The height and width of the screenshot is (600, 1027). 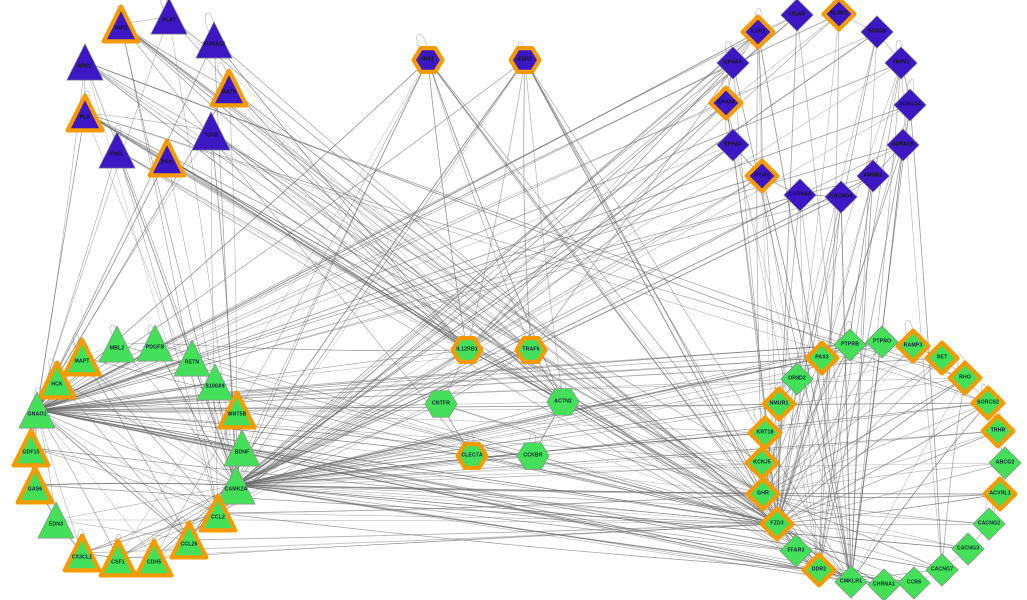 I want to click on graph-node-wnt5b: WNT5B, so click(x=237, y=410).